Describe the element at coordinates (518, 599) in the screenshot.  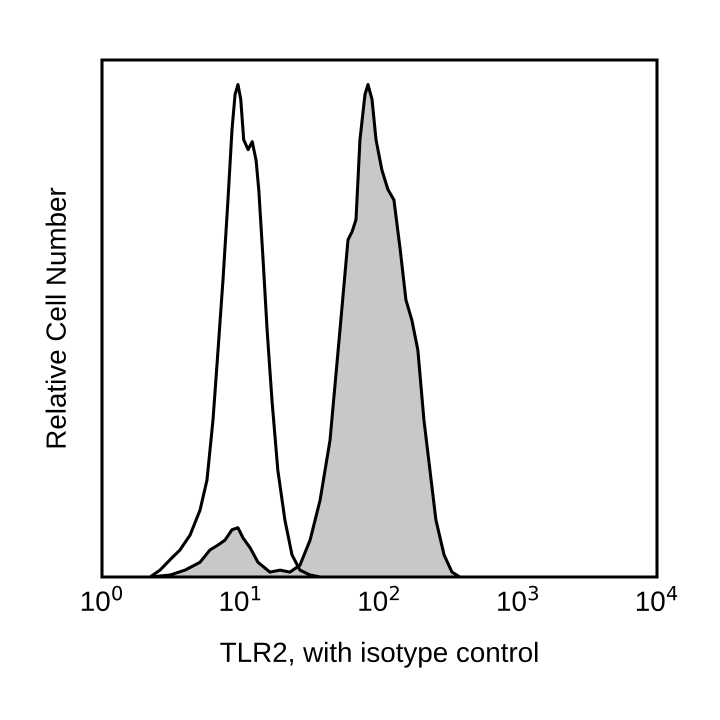
I see `x-tick-label: 10$^{3}$` at that location.